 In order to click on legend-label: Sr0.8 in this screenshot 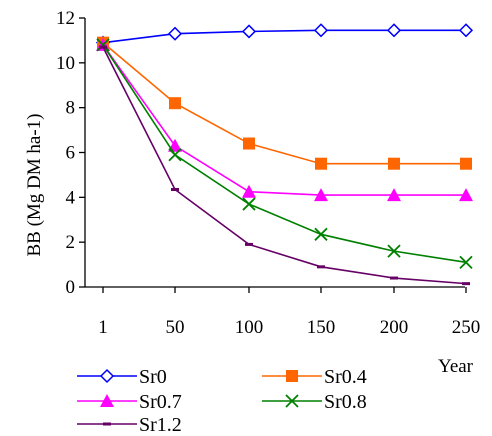, I will do `click(345, 402)`.